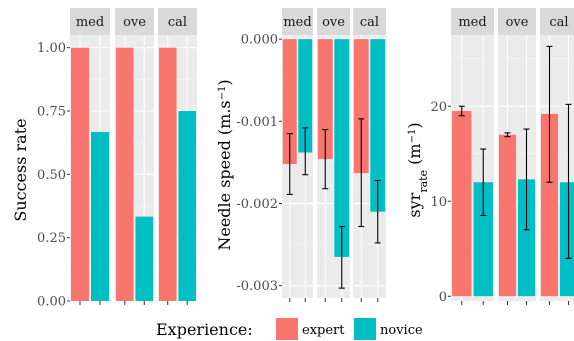 The width and height of the screenshot is (574, 341). I want to click on legend-key-novice, so click(365, 329).